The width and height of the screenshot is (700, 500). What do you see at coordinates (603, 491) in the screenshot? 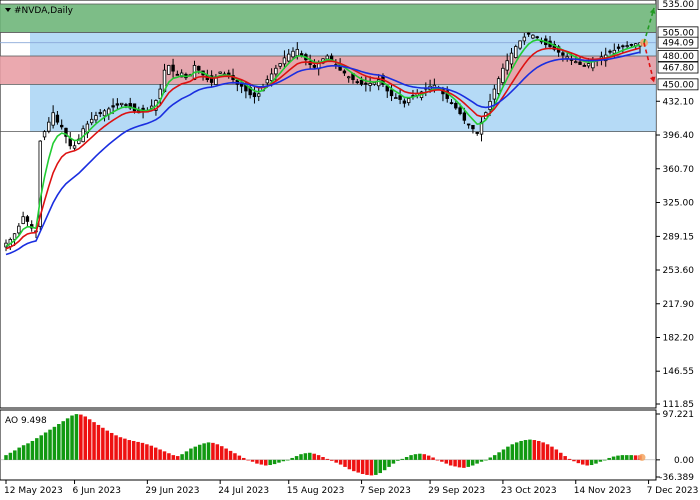
I see `time-tick-label: 14 Nov 2023` at bounding box center [603, 491].